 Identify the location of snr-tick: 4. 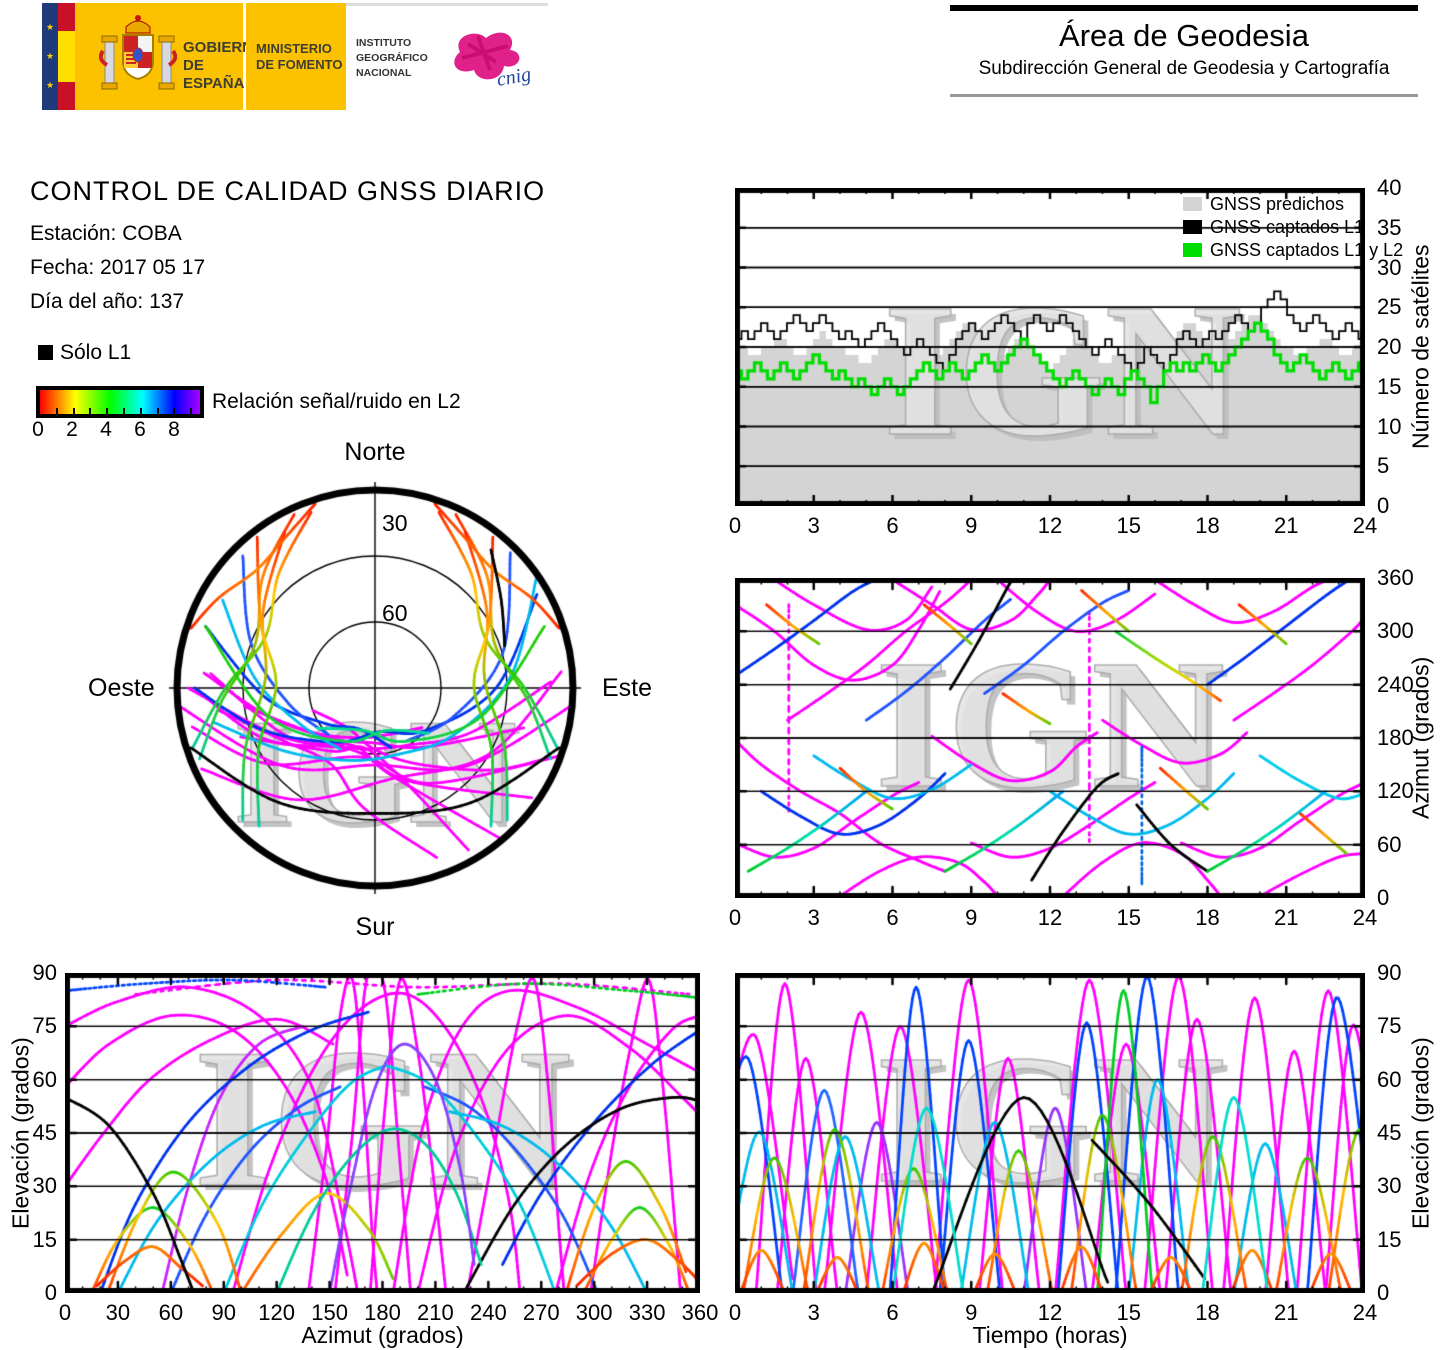
(106, 429).